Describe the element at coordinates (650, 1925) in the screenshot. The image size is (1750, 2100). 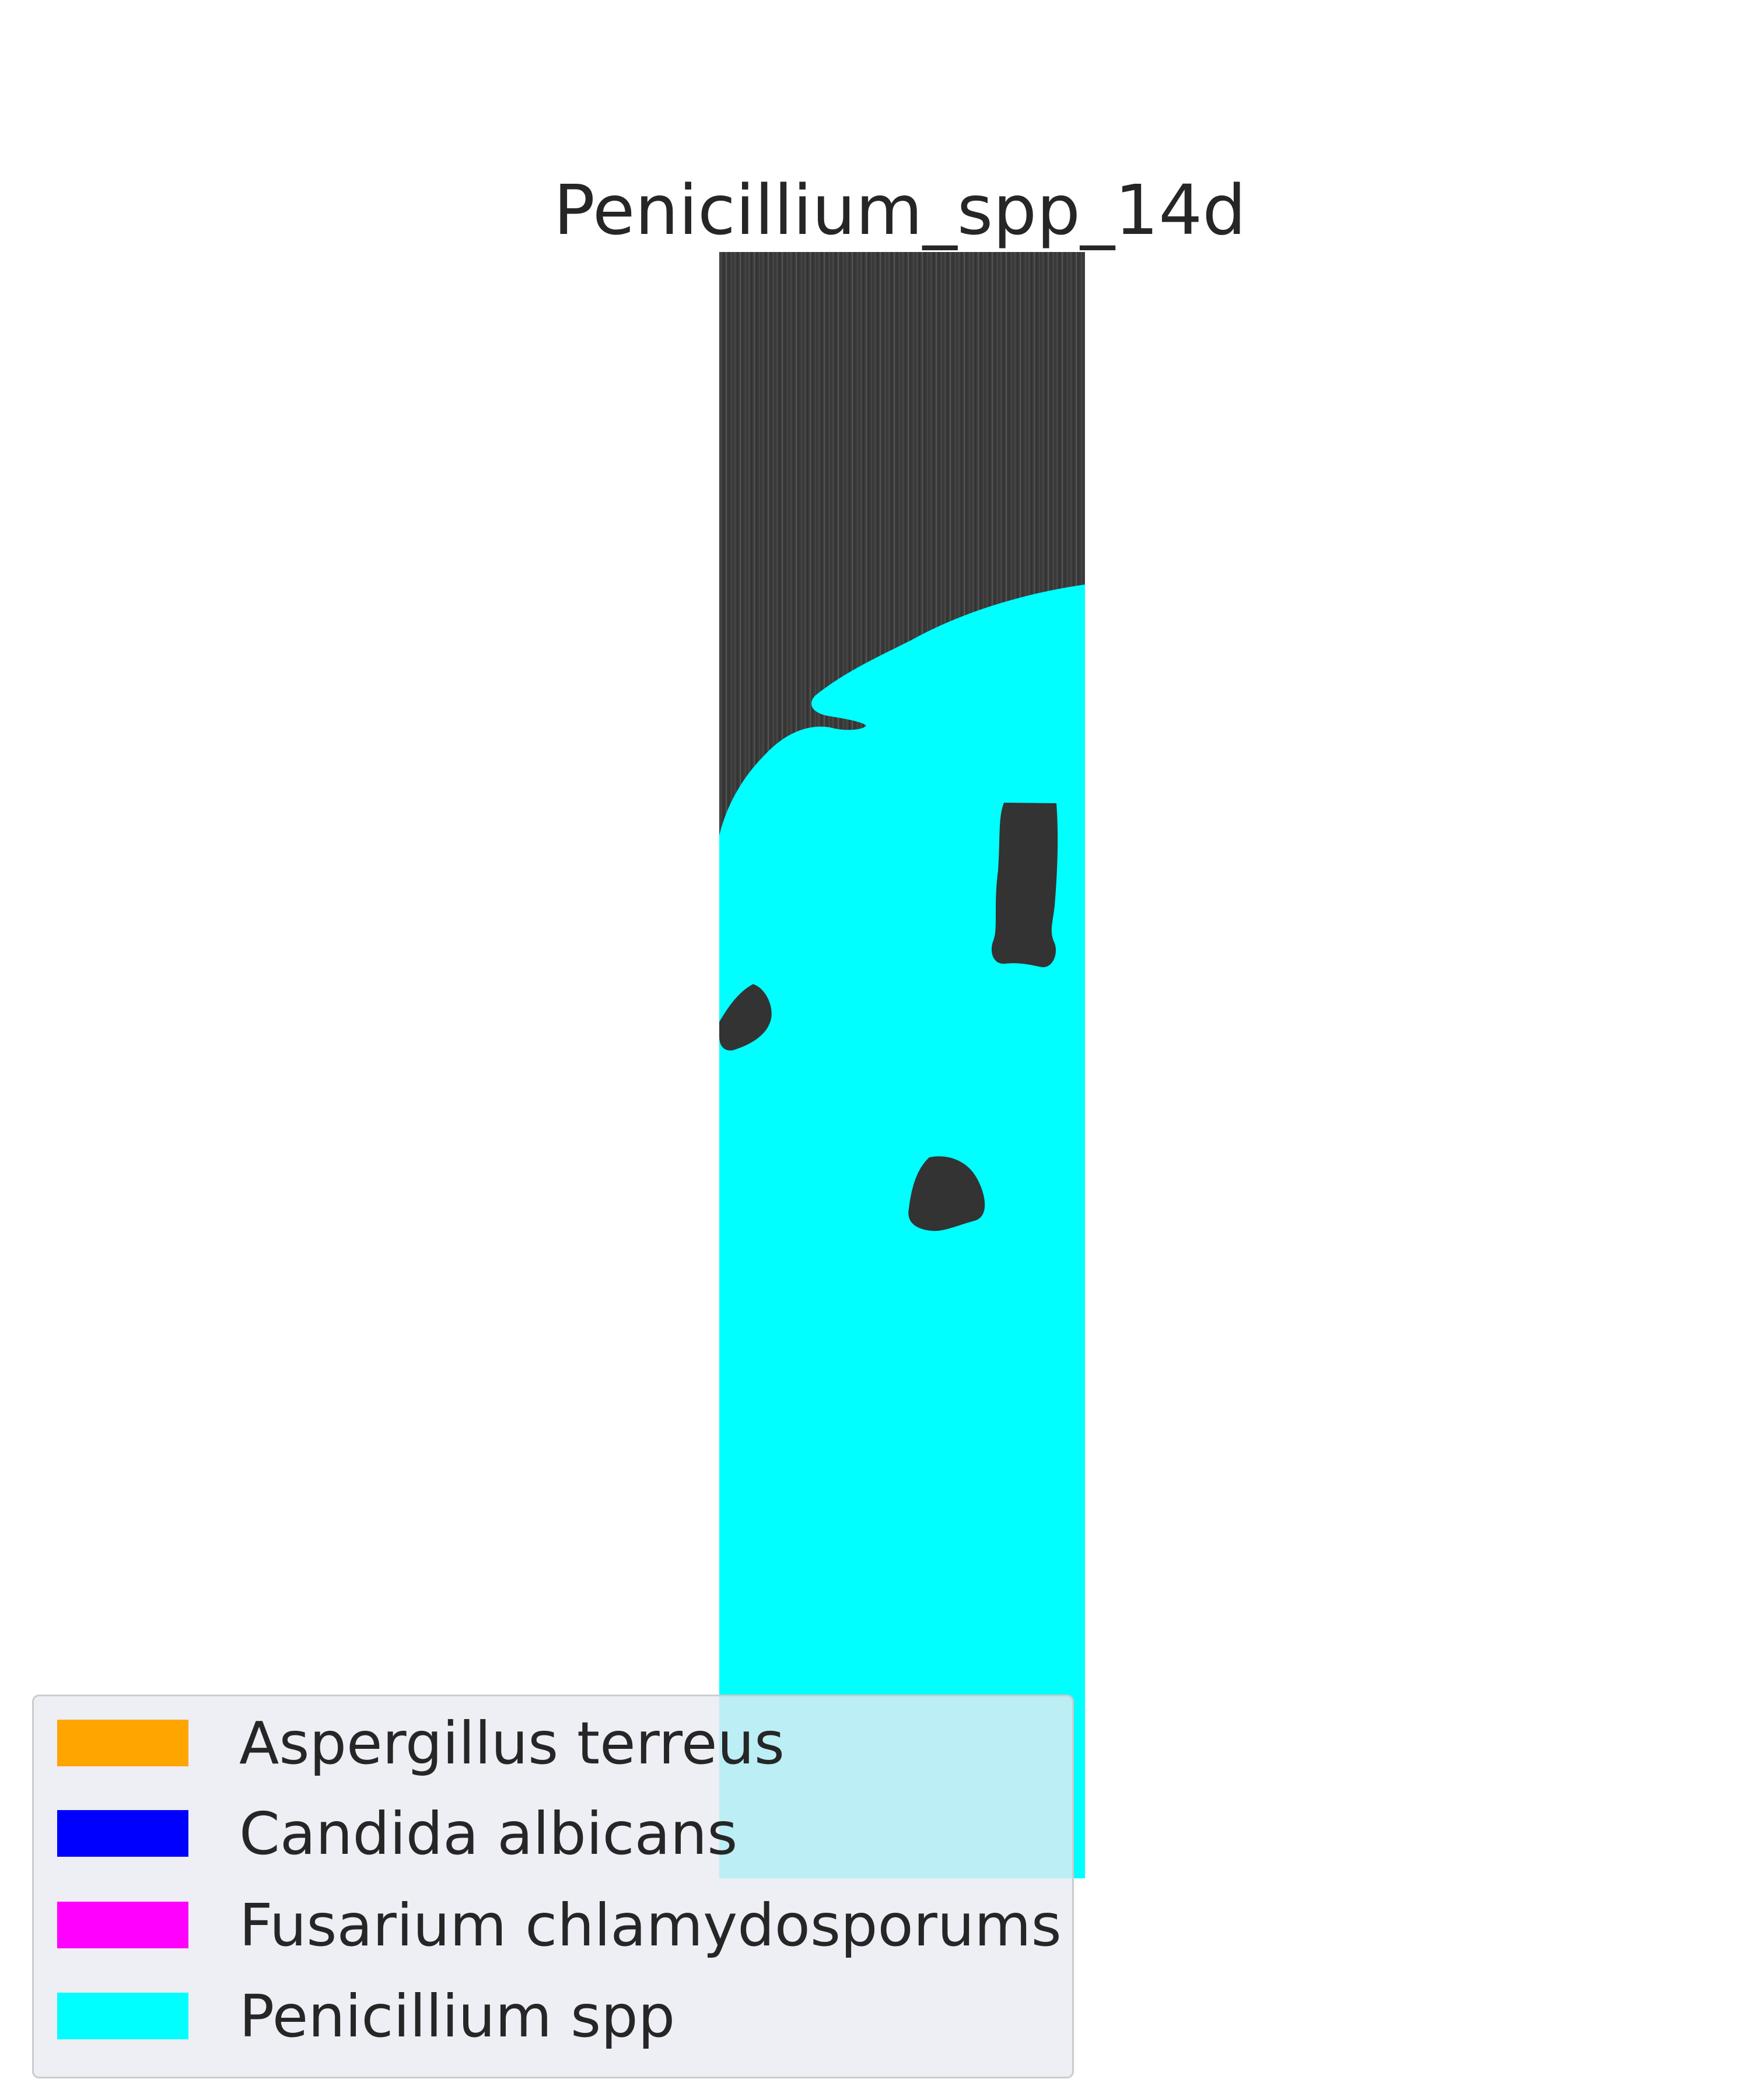
I see `legend-label: Fusarium chlamydosporums` at that location.